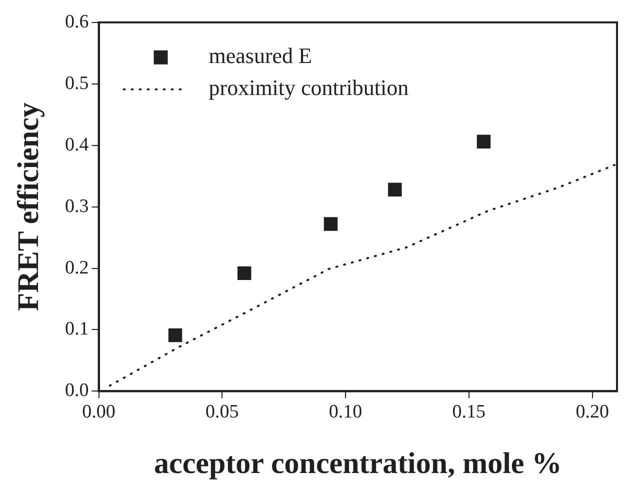  I want to click on y-tick-label: 0.0, so click(77, 391).